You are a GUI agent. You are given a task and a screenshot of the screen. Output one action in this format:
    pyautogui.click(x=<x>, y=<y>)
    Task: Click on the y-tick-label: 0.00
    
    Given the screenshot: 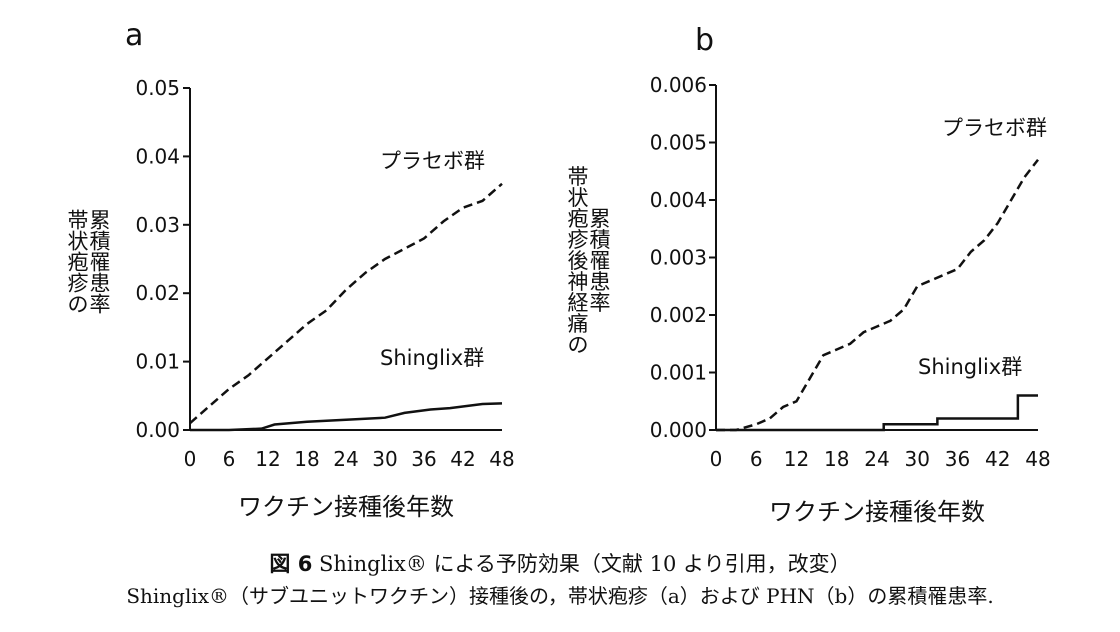 What is the action you would take?
    pyautogui.click(x=157, y=430)
    